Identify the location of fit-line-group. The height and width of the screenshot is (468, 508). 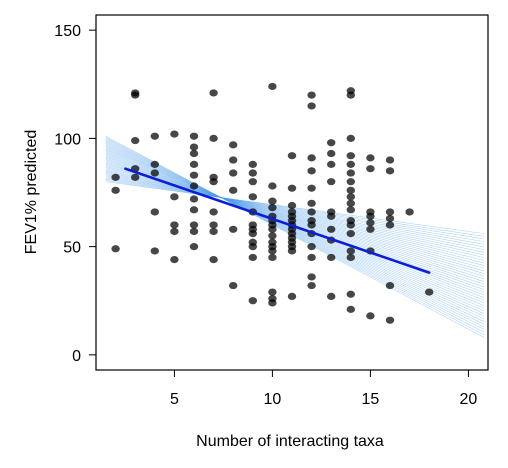
(277, 220).